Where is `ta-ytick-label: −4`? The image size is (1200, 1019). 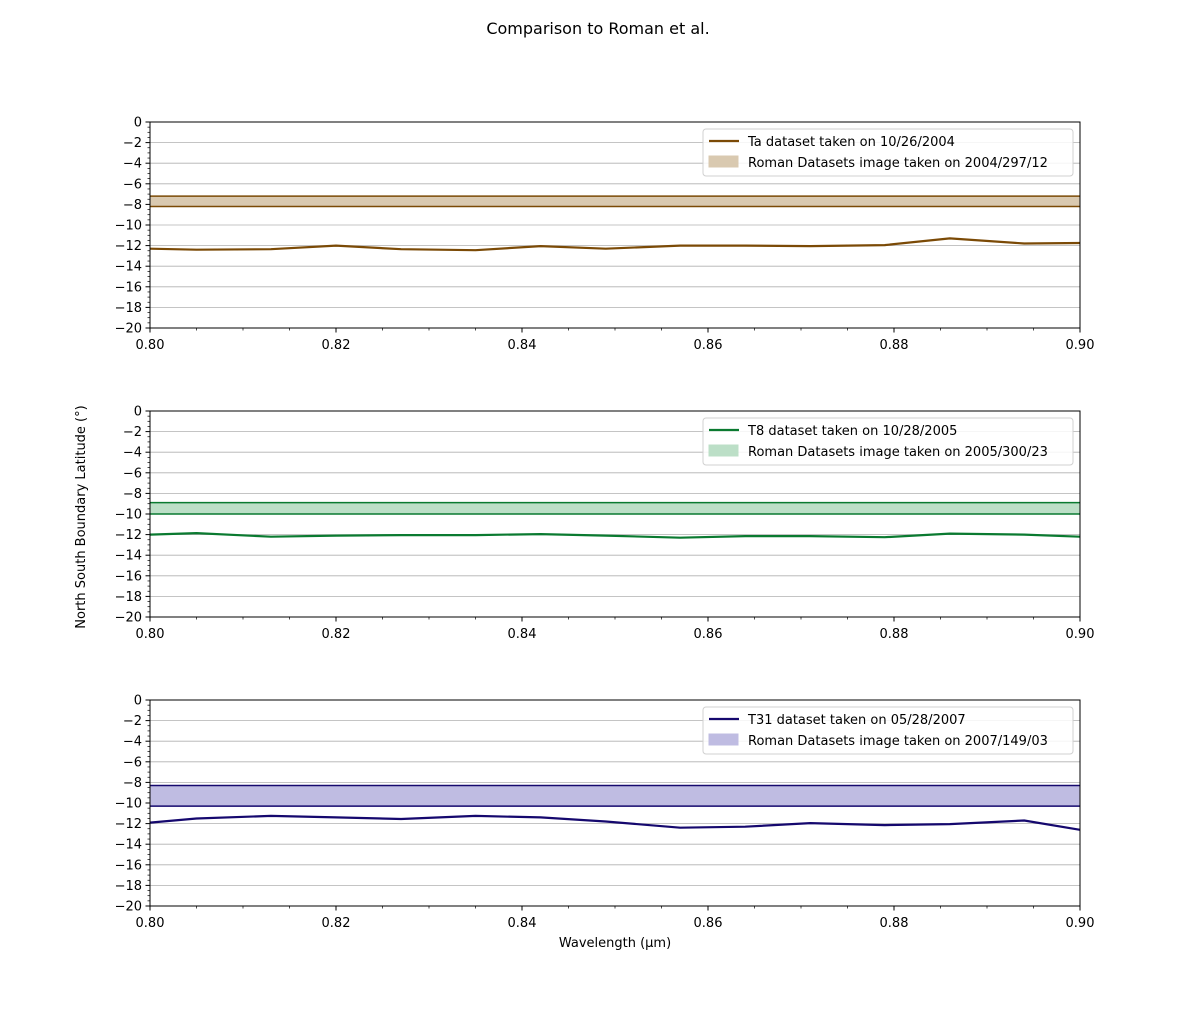 ta-ytick-label: −4 is located at coordinates (132, 164).